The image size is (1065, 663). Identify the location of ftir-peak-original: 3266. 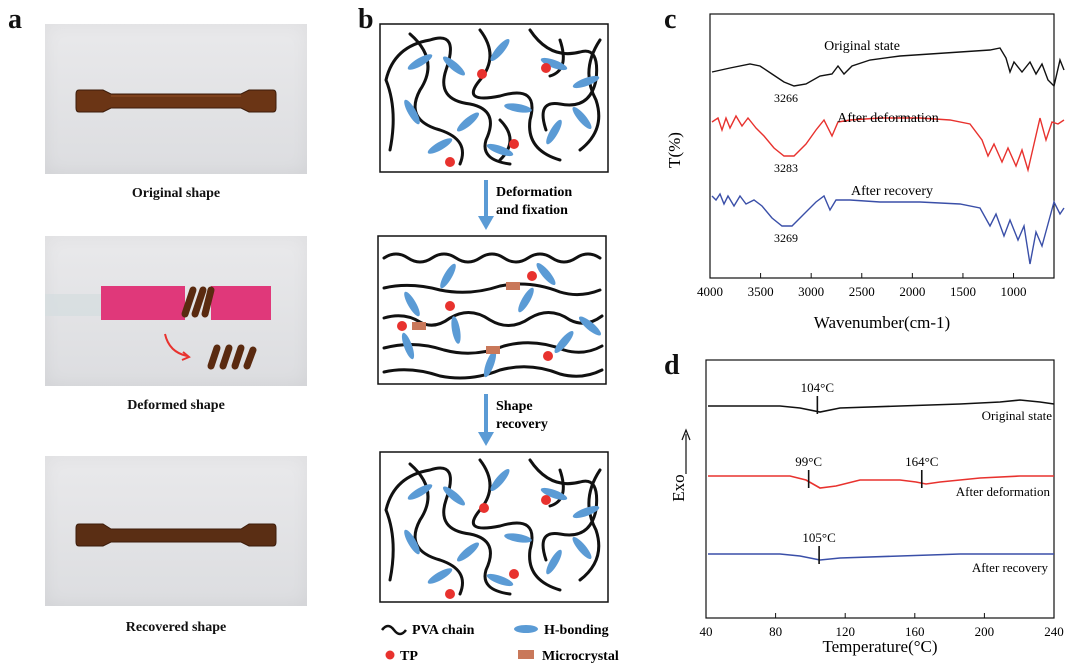
(786, 98).